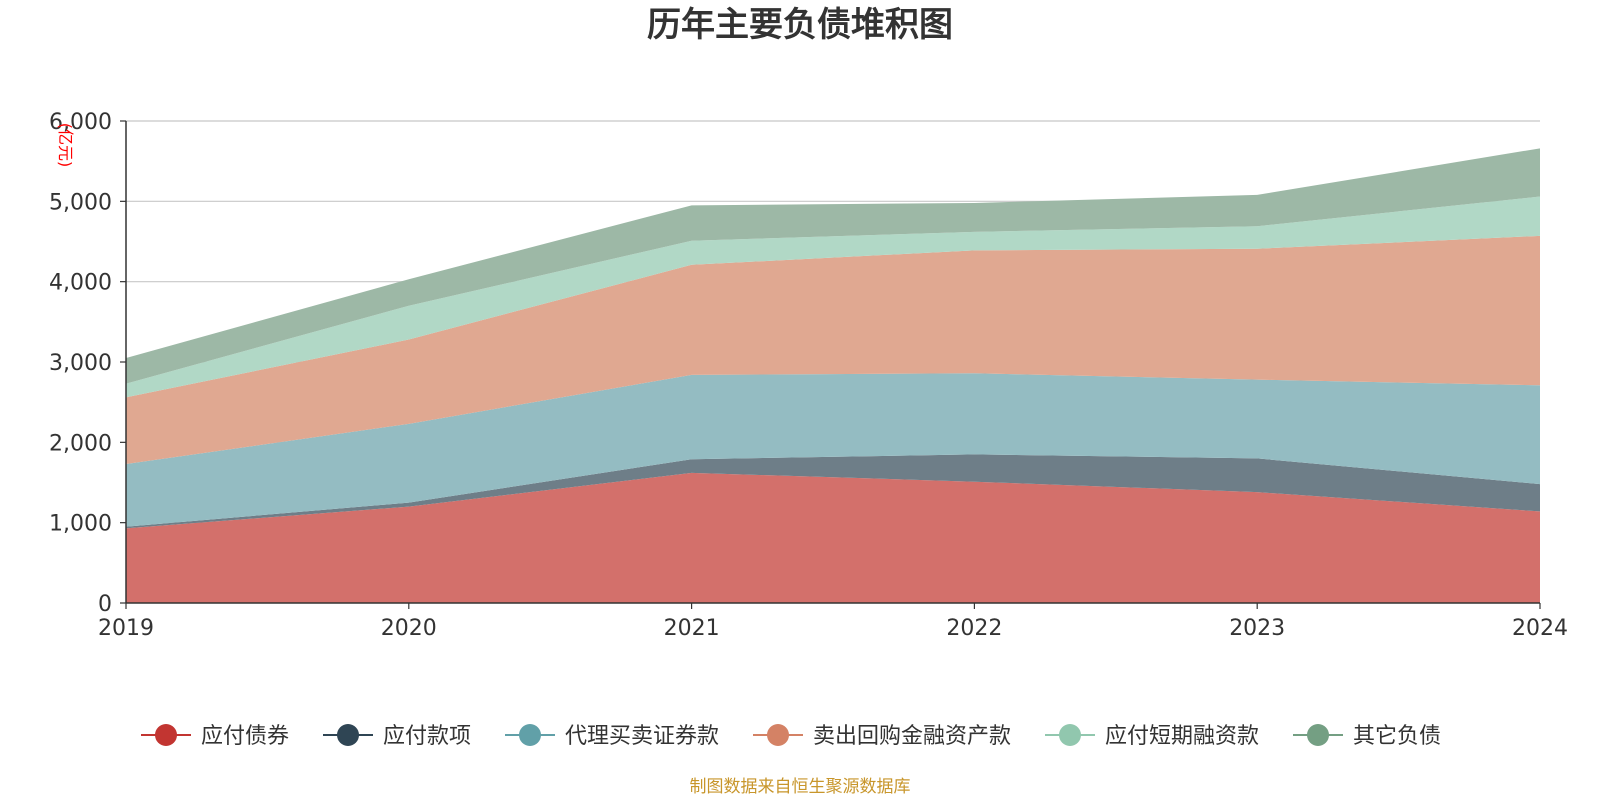 This screenshot has width=1600, height=800. Describe the element at coordinates (1182, 736) in the screenshot. I see `legend-label: 应付短期融资款` at that location.